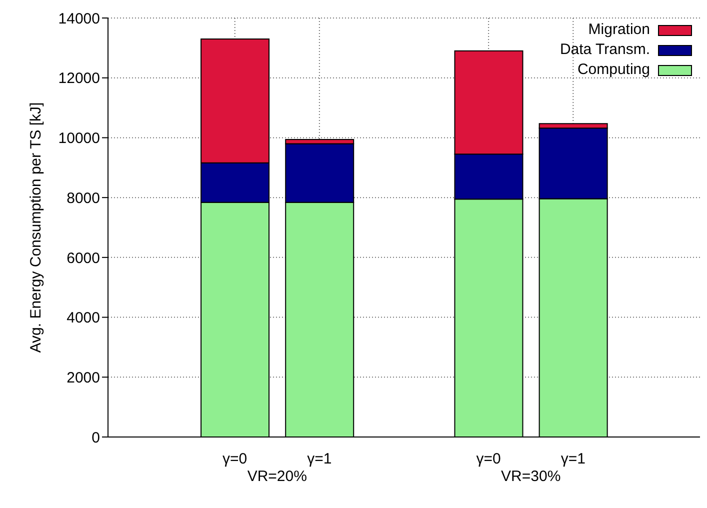 This screenshot has height=508, width=707. I want to click on y-axis-title: Avg. Energy Consumption per TS [kJ], so click(35, 227).